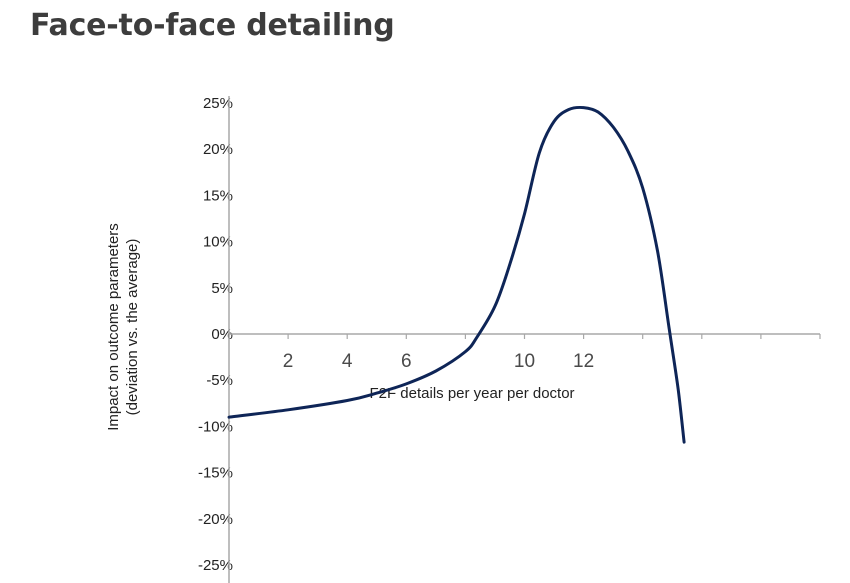  What do you see at coordinates (219, 380) in the screenshot?
I see `y-tick-label: -5%` at bounding box center [219, 380].